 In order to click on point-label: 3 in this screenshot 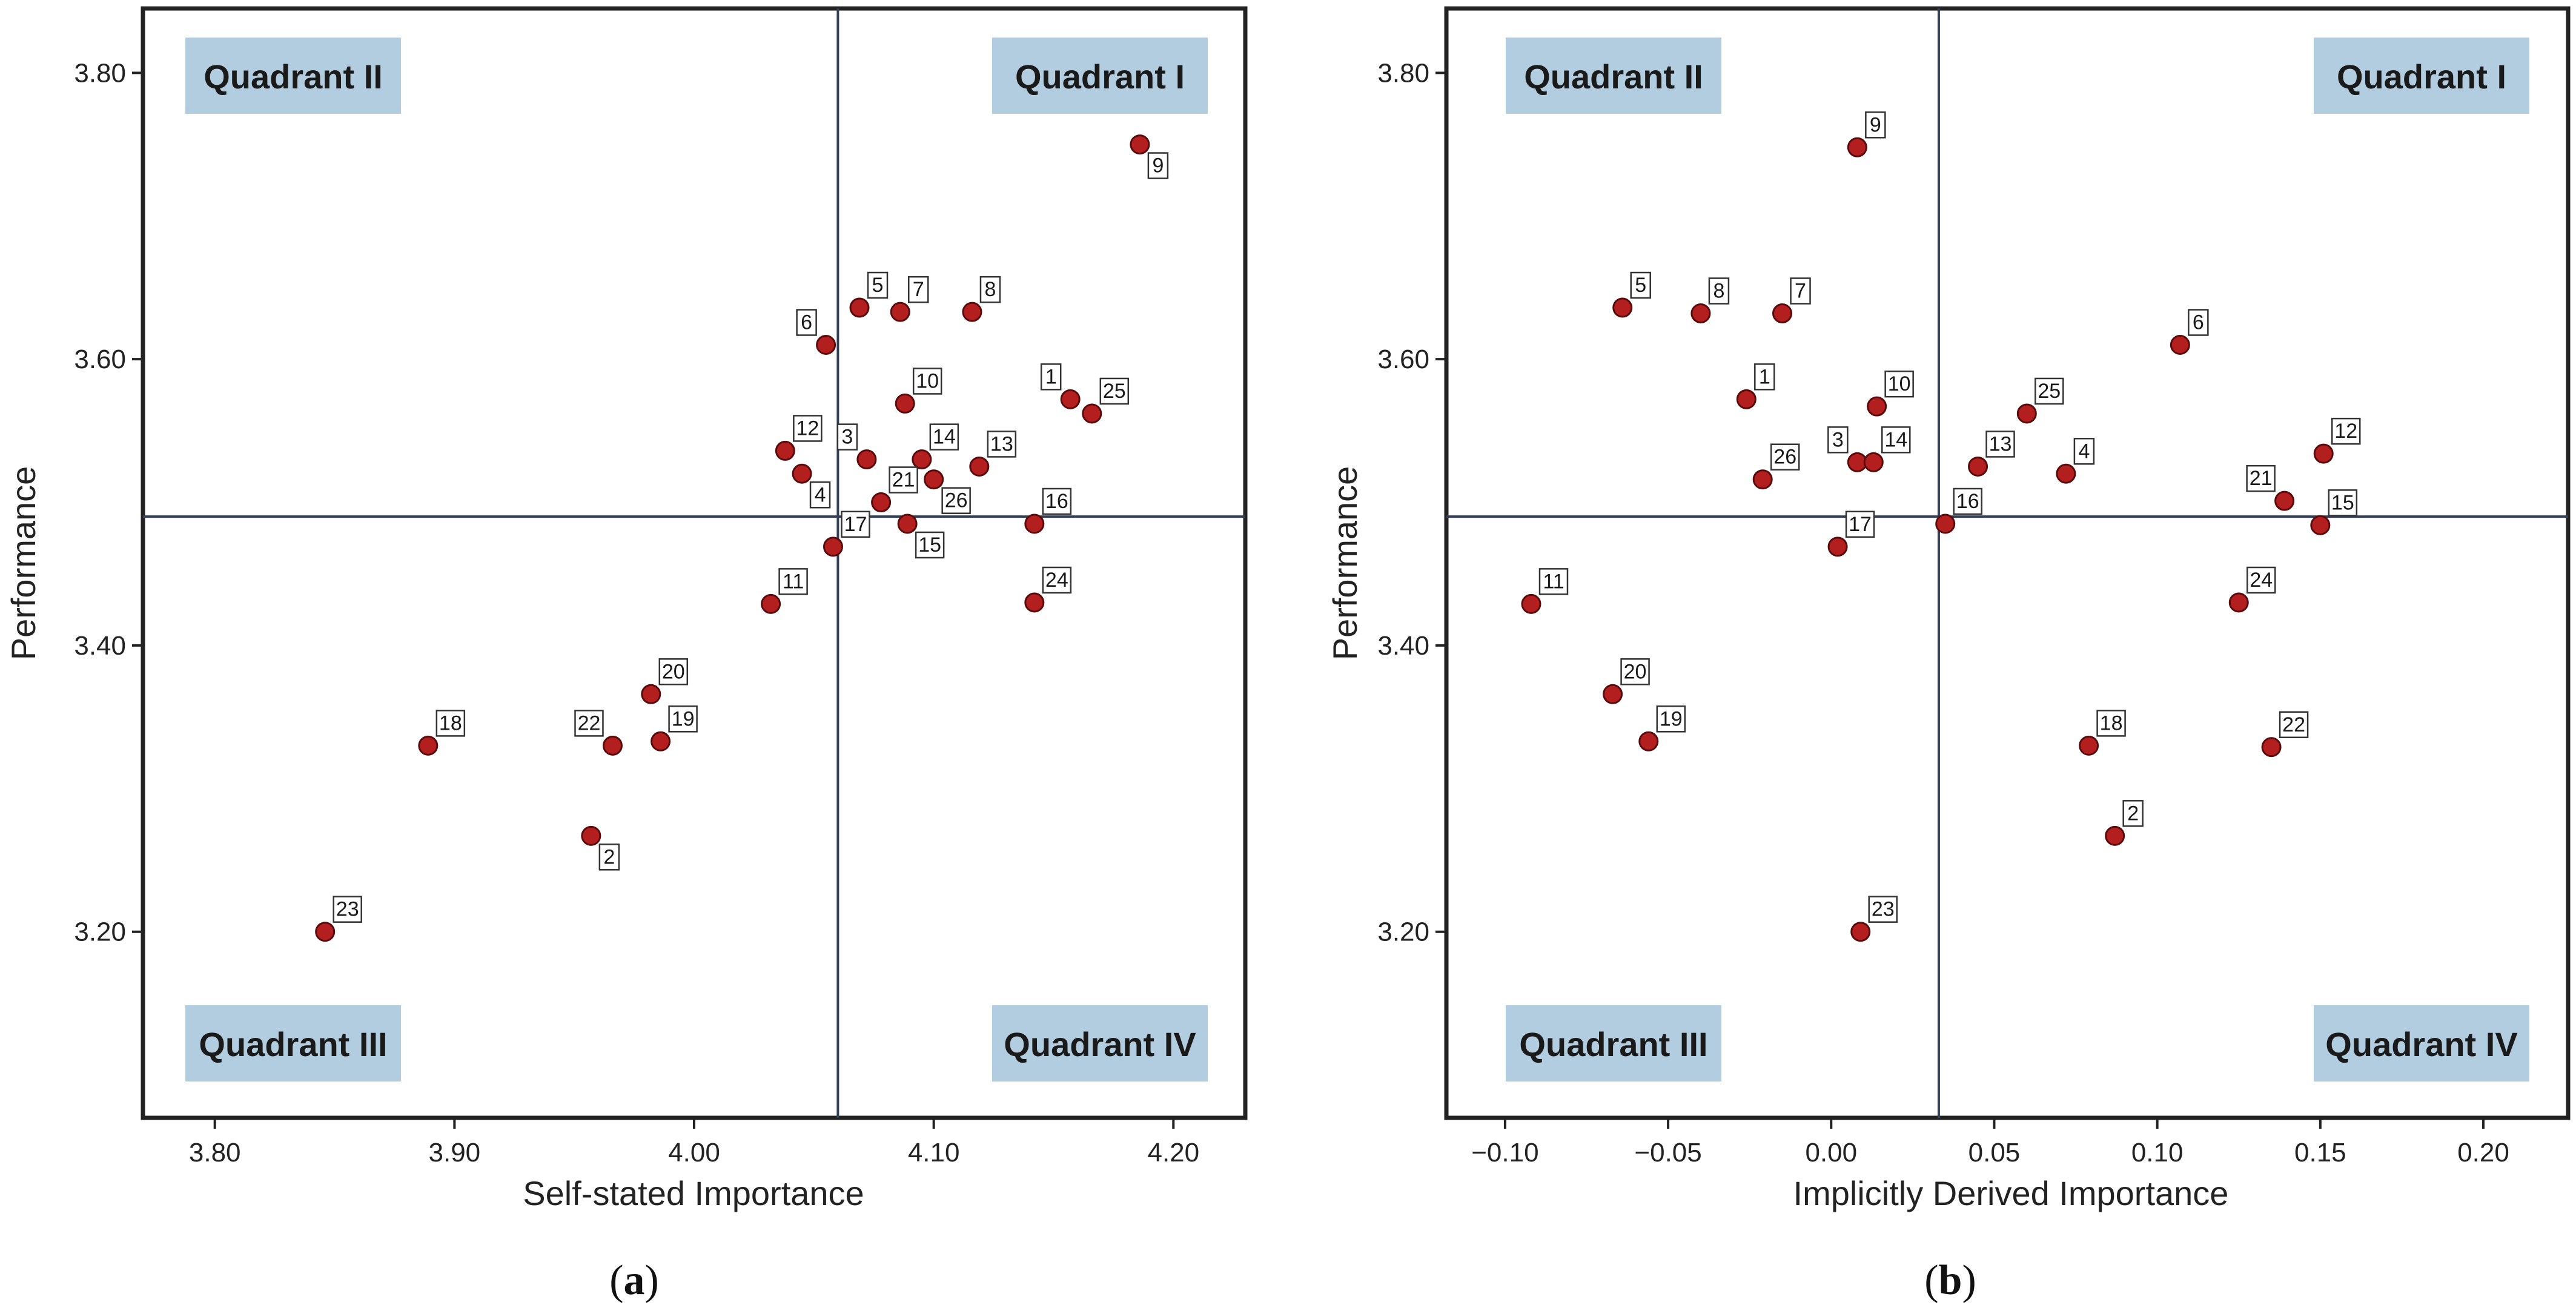, I will do `click(1838, 439)`.